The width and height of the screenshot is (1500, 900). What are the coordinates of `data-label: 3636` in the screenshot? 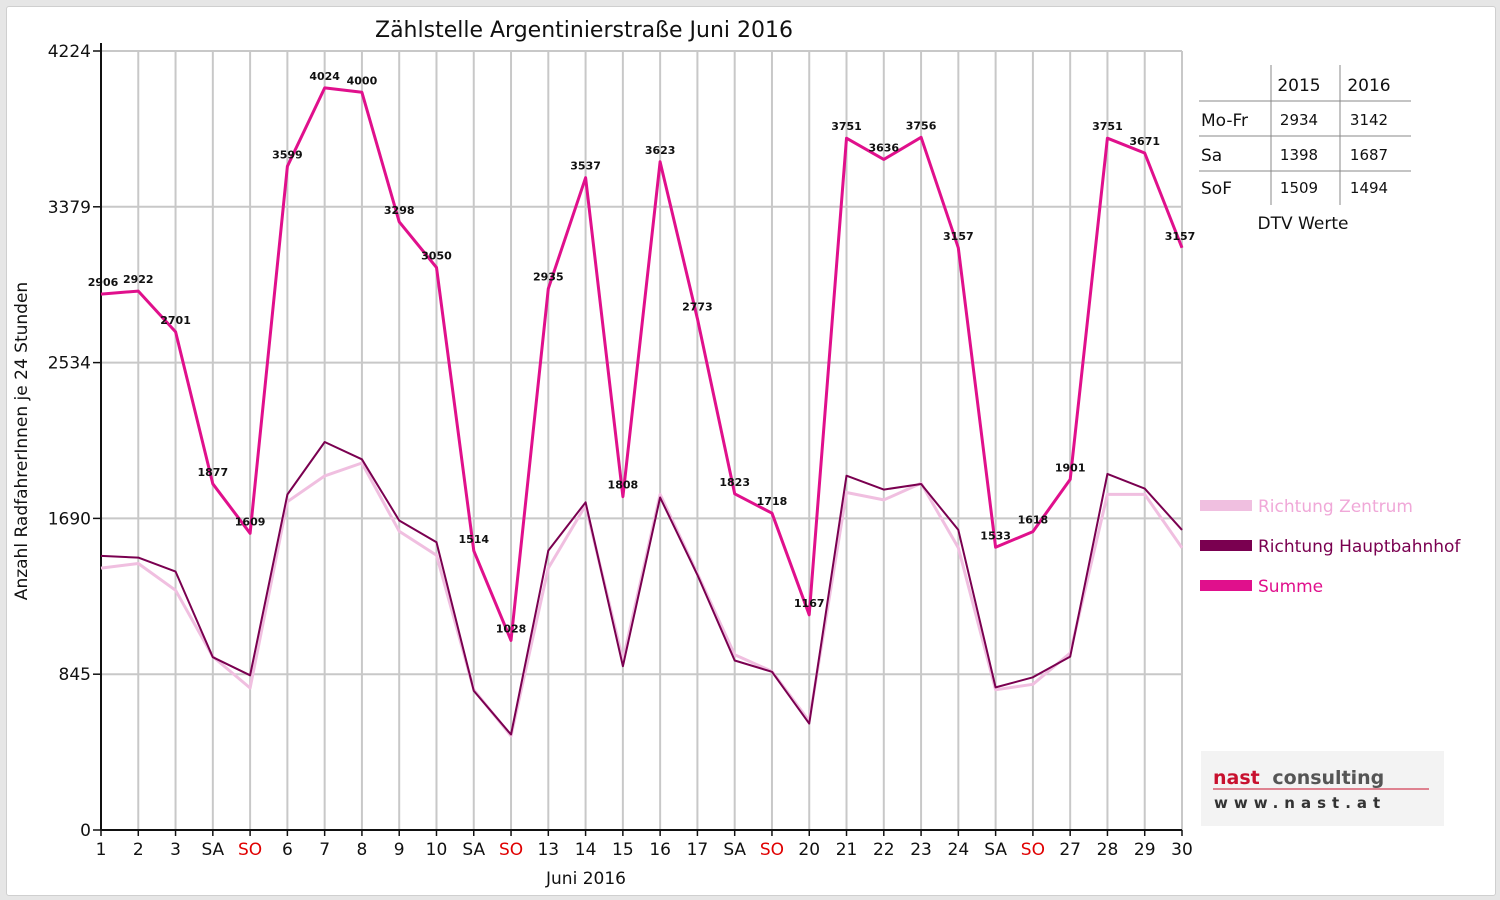 It's located at (883, 147).